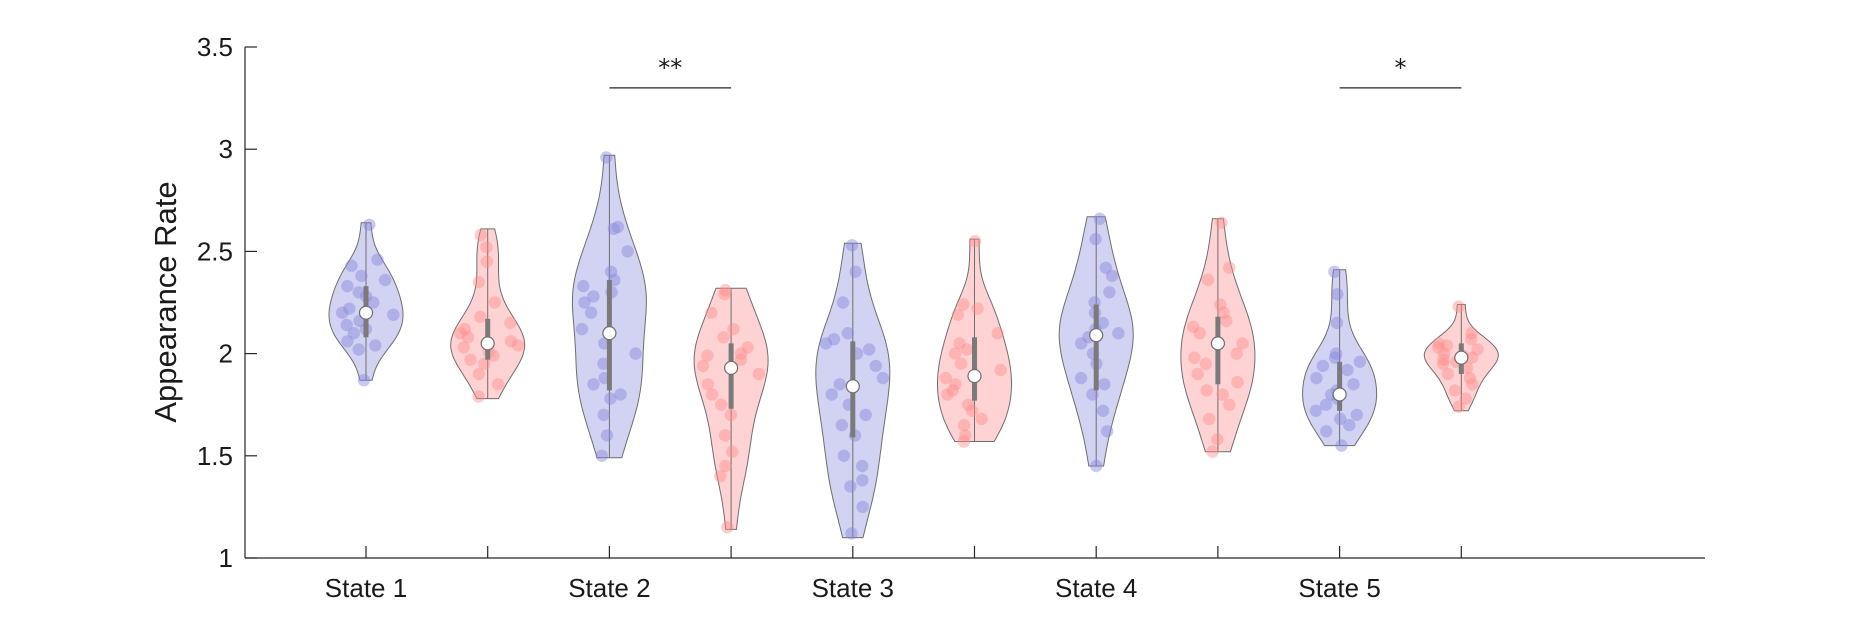  Describe the element at coordinates (853, 588) in the screenshot. I see `x-category-label: State 3` at that location.